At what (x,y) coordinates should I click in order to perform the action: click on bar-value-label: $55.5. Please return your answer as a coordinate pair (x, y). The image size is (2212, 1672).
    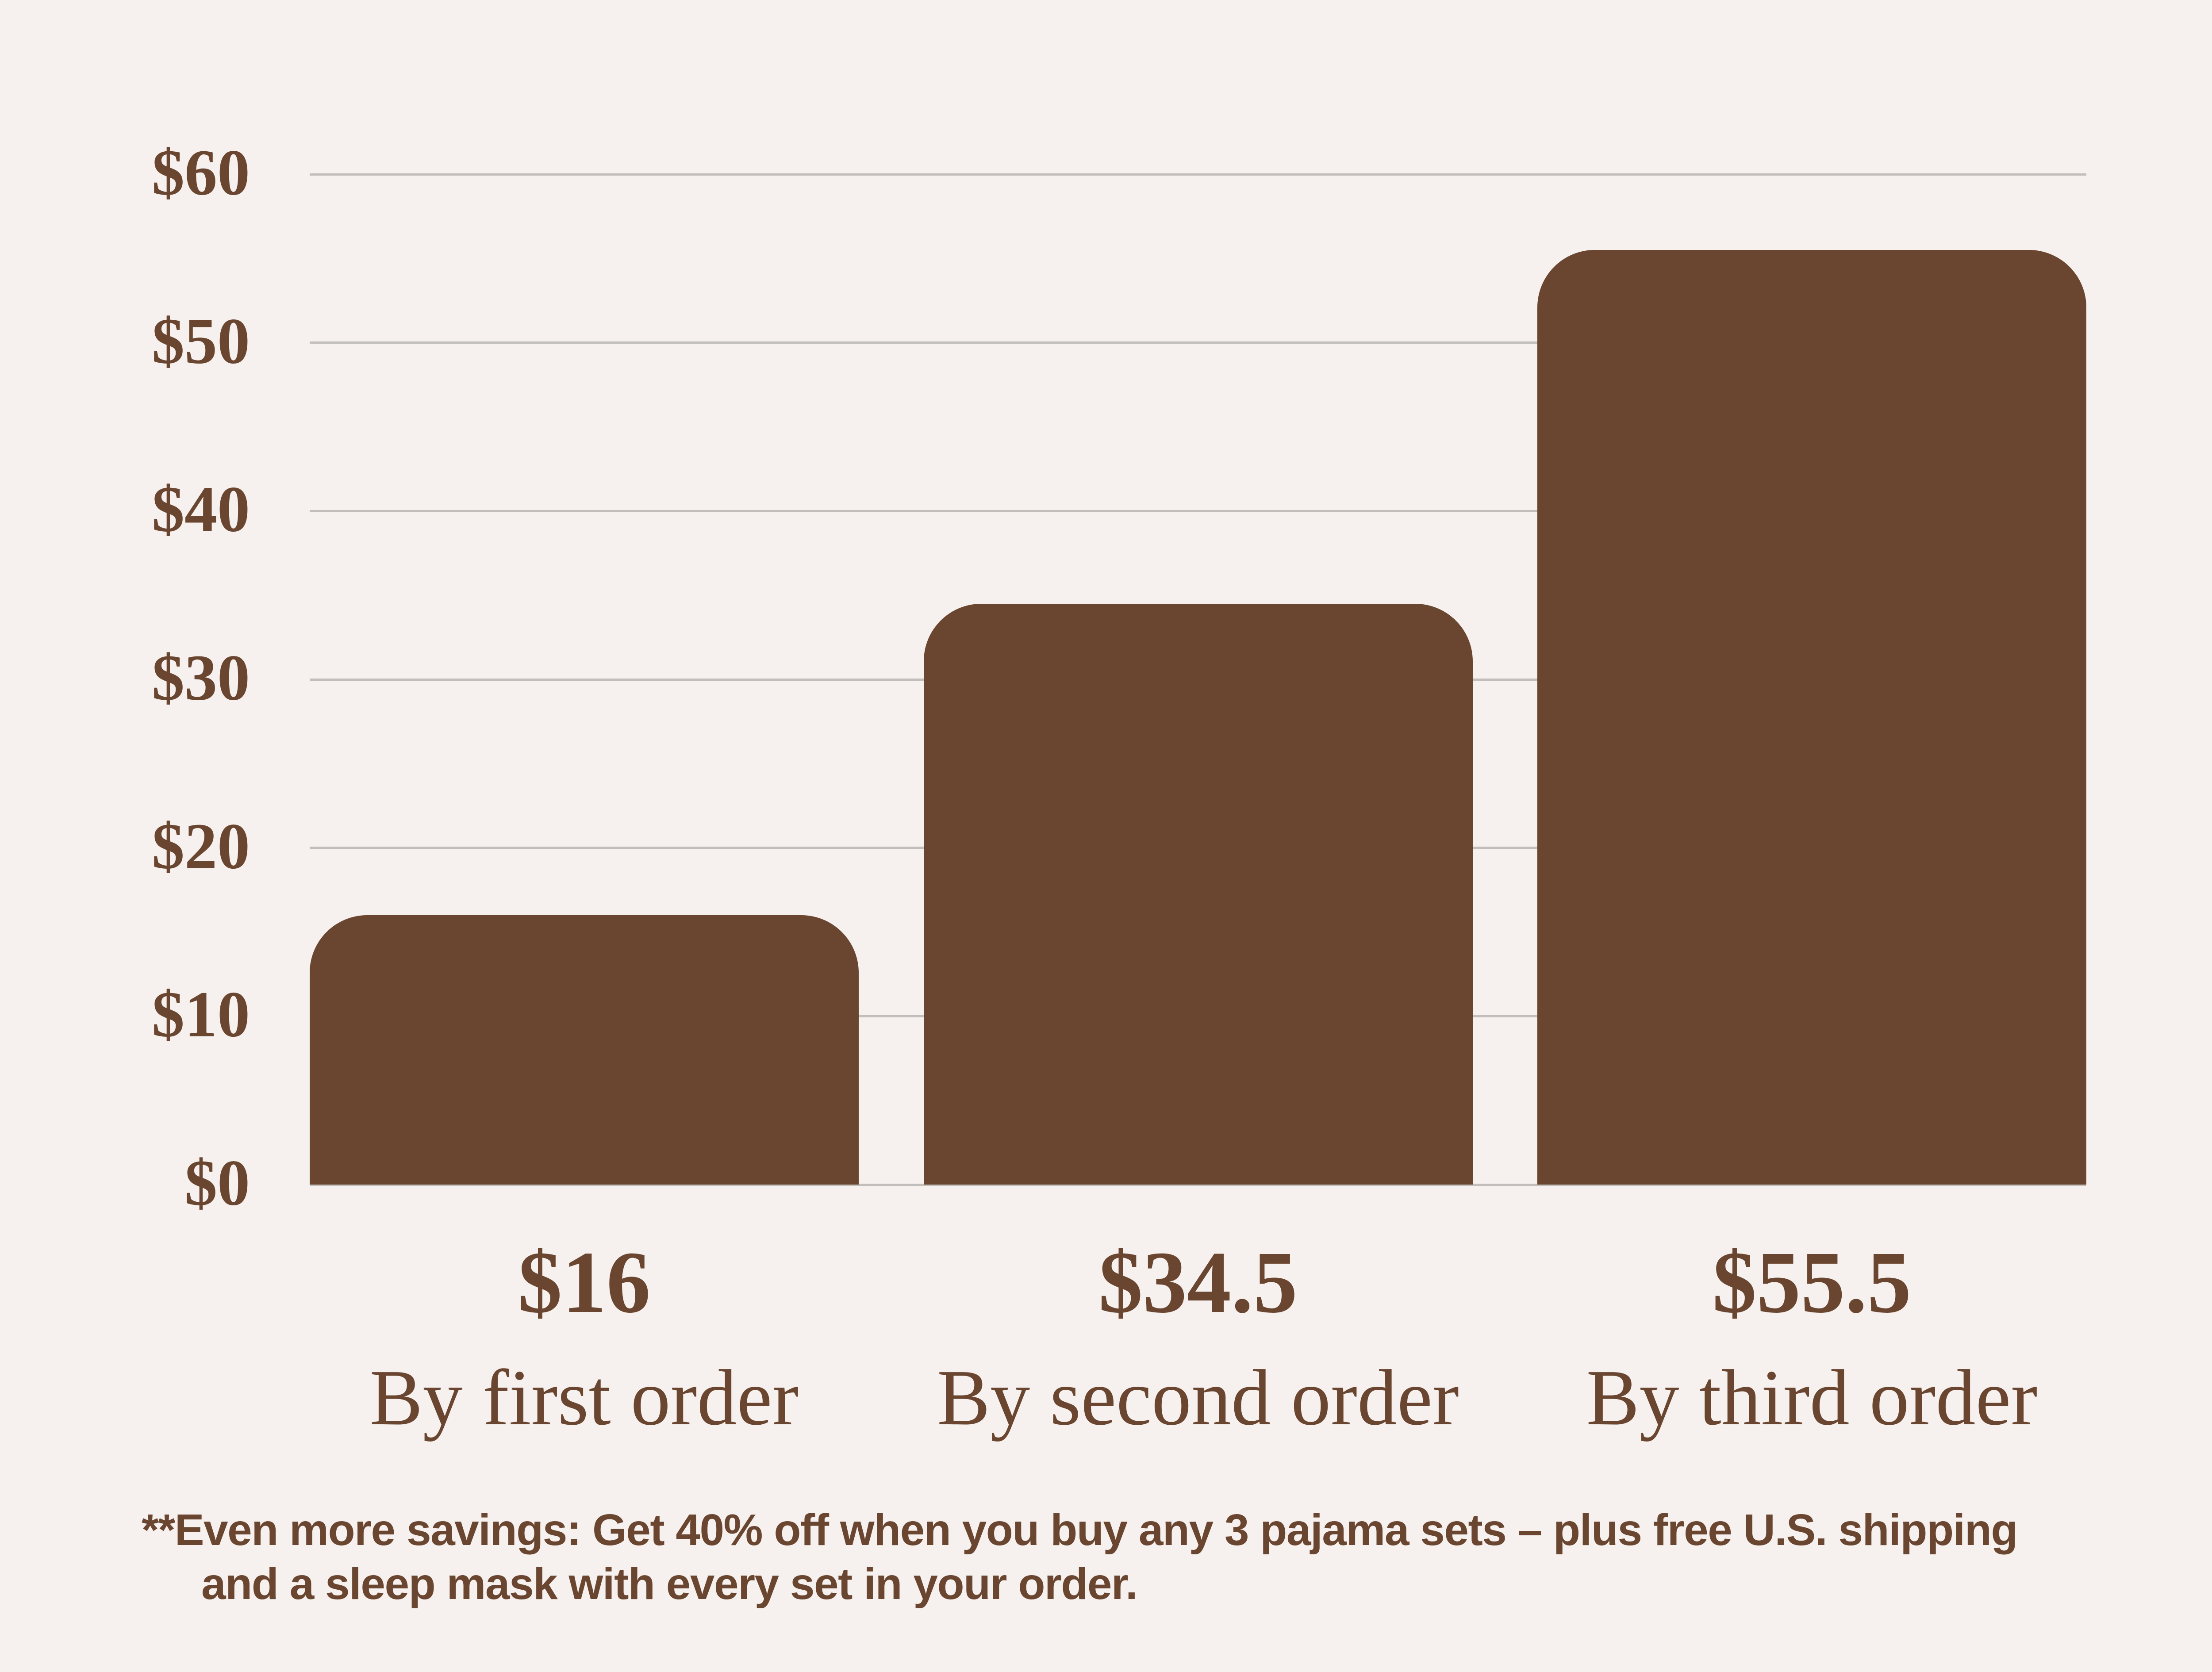
    Looking at the image, I should click on (1812, 1282).